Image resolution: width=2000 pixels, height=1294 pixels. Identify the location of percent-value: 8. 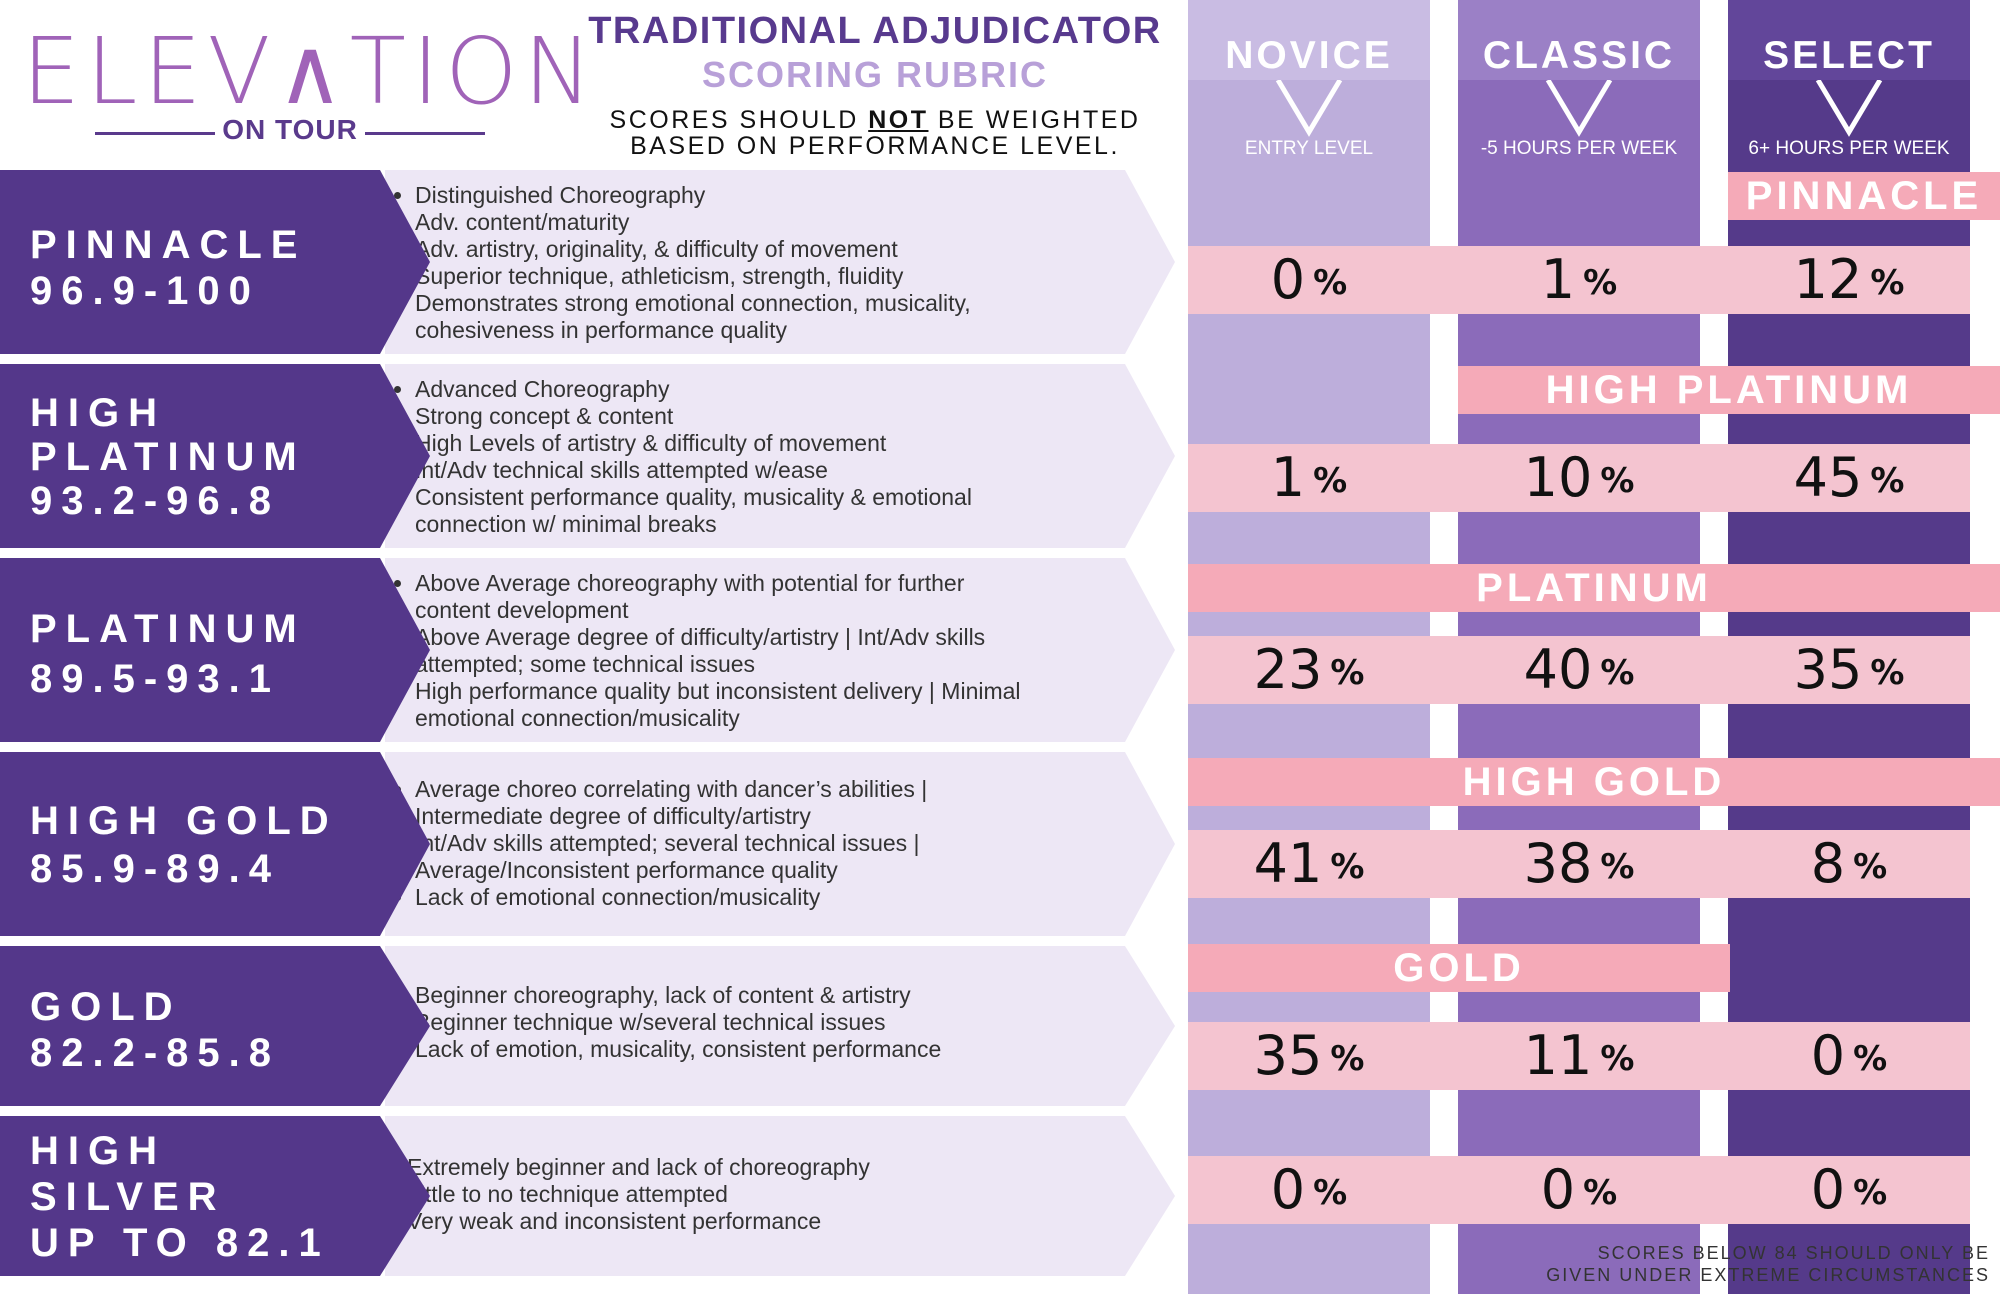
(1828, 863).